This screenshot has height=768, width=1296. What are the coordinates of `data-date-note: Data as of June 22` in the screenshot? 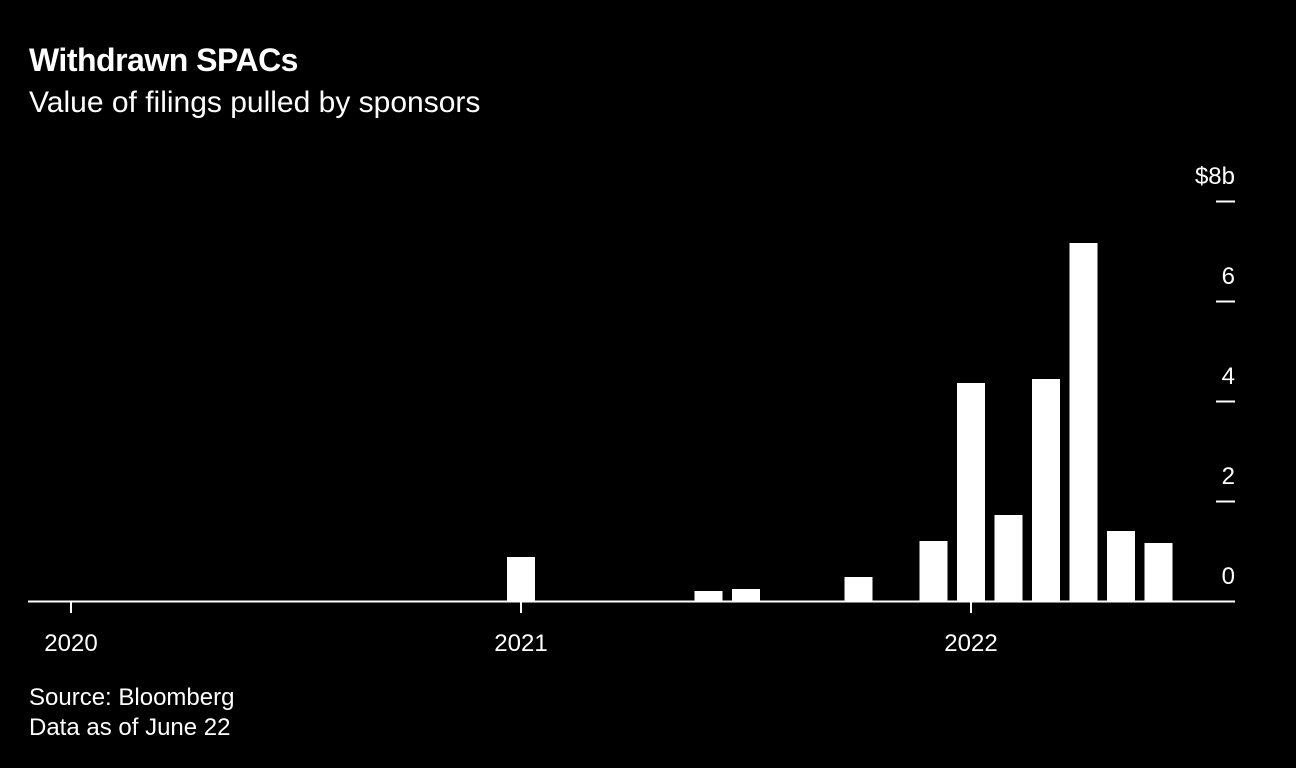 It's located at (130, 727).